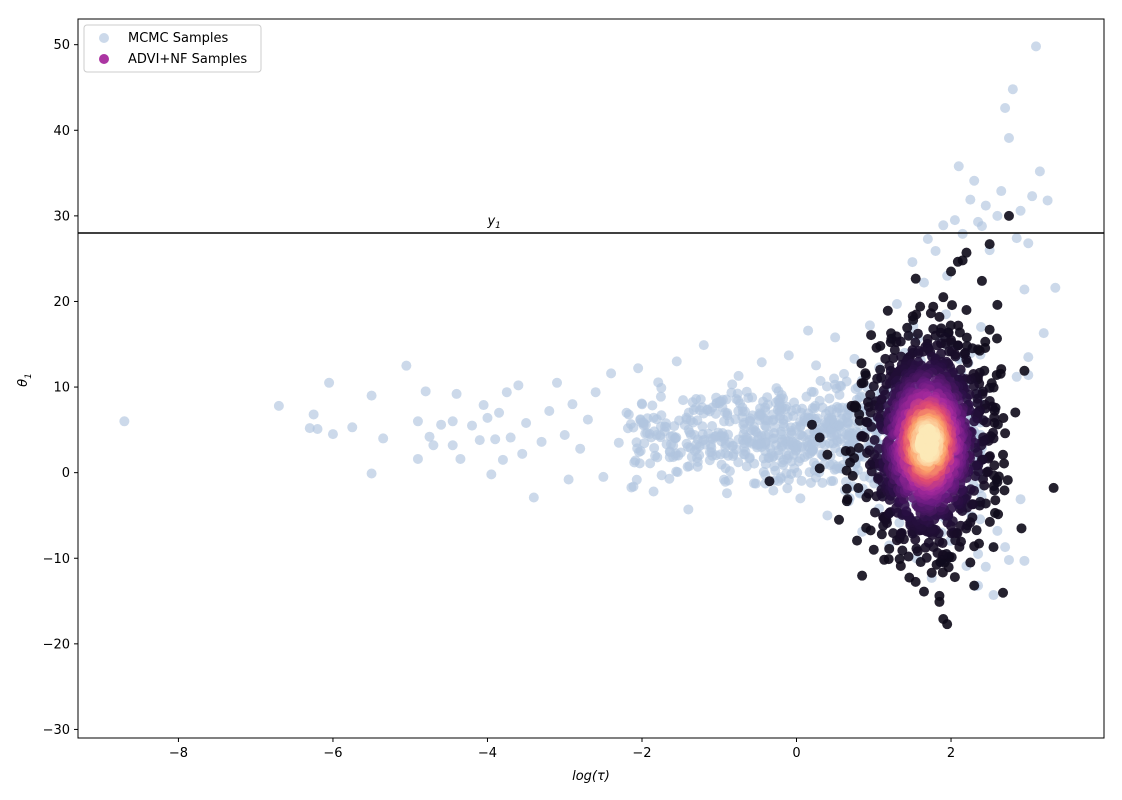 The image size is (1122, 800). Describe the element at coordinates (56, 644) in the screenshot. I see `y-tick-label: −20` at that location.